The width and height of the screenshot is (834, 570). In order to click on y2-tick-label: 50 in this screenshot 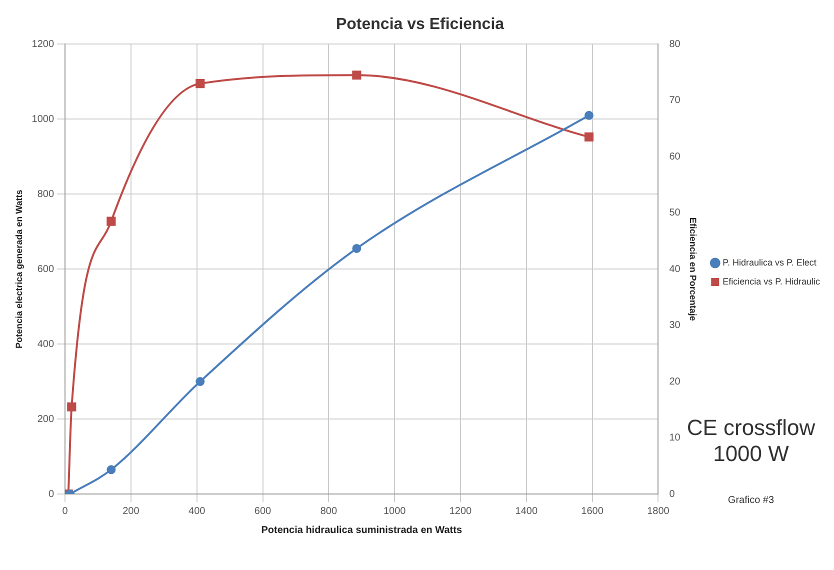, I will do `click(675, 213)`.